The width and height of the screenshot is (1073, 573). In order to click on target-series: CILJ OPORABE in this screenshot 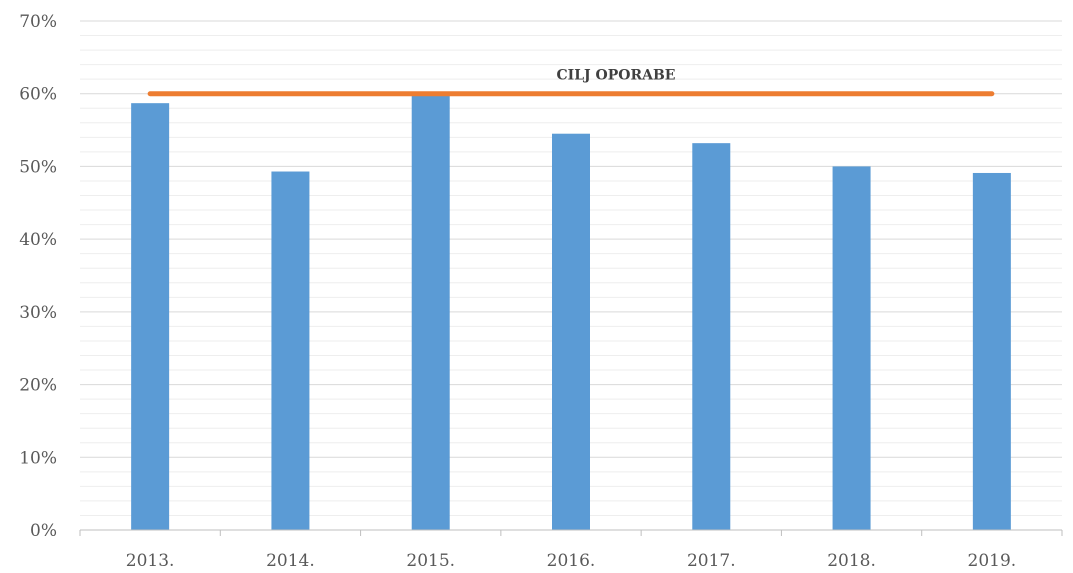, I will do `click(571, 82)`.